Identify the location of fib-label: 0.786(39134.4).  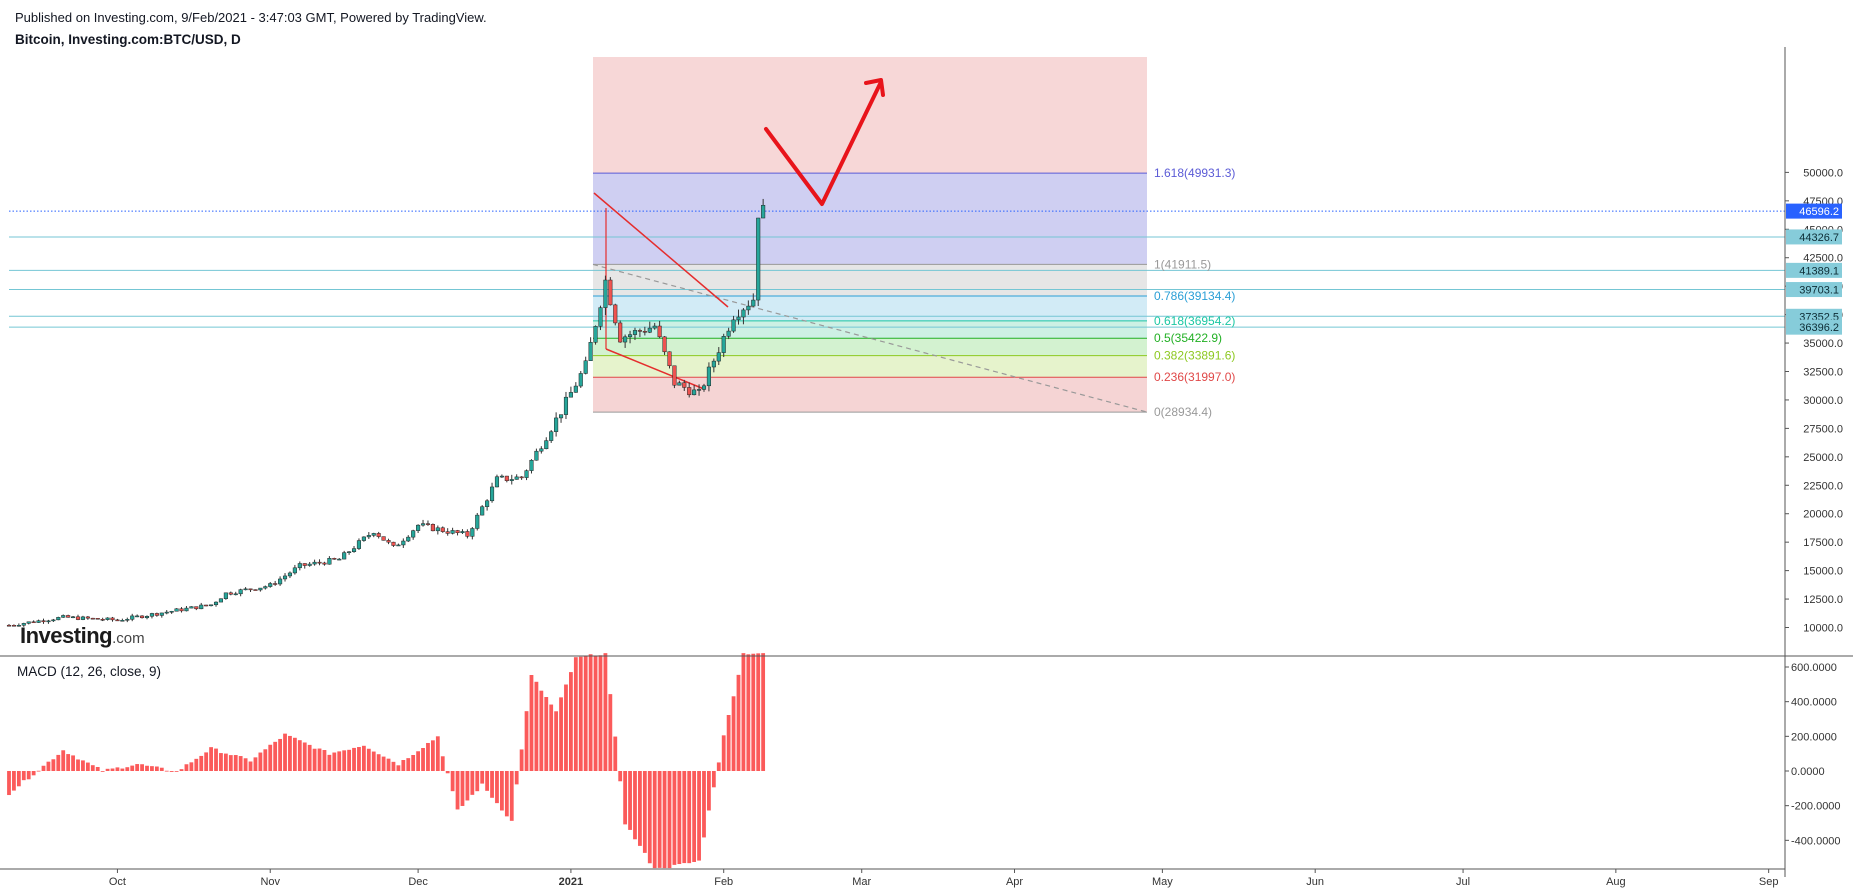
(1194, 296).